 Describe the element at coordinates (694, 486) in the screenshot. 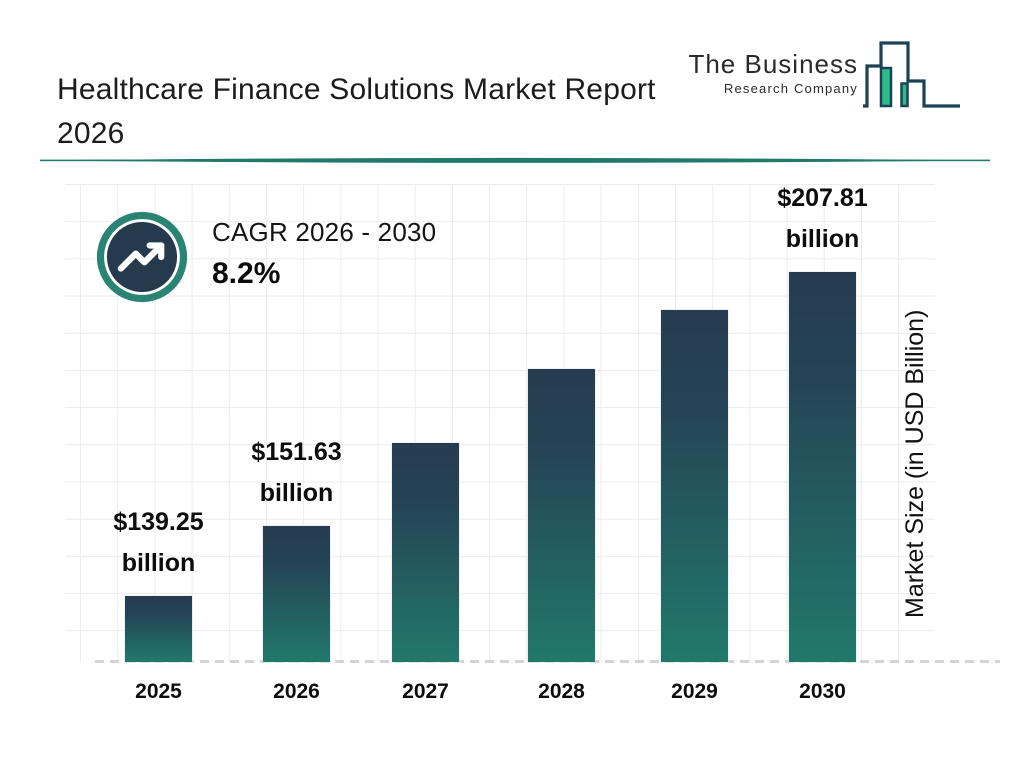

I see `bar-2029` at that location.